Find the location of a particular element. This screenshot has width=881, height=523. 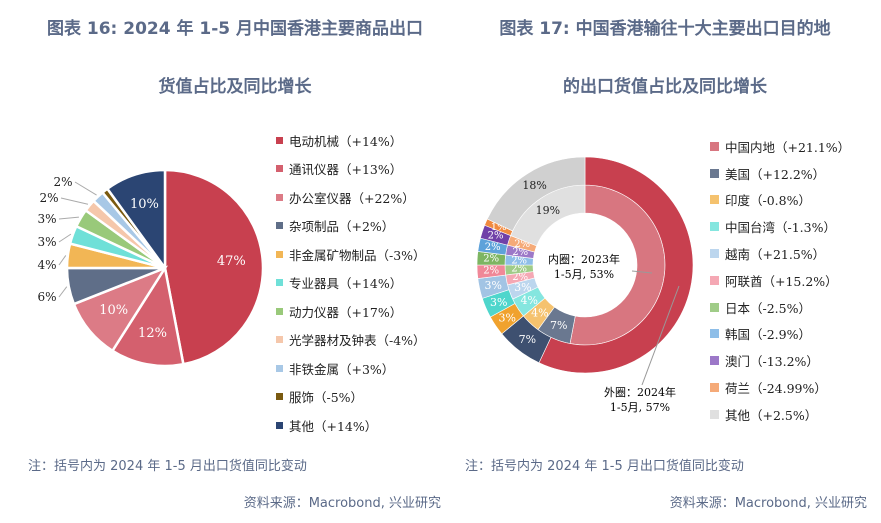

legend-label: 中国内地（+21.1%） is located at coordinates (788, 147).